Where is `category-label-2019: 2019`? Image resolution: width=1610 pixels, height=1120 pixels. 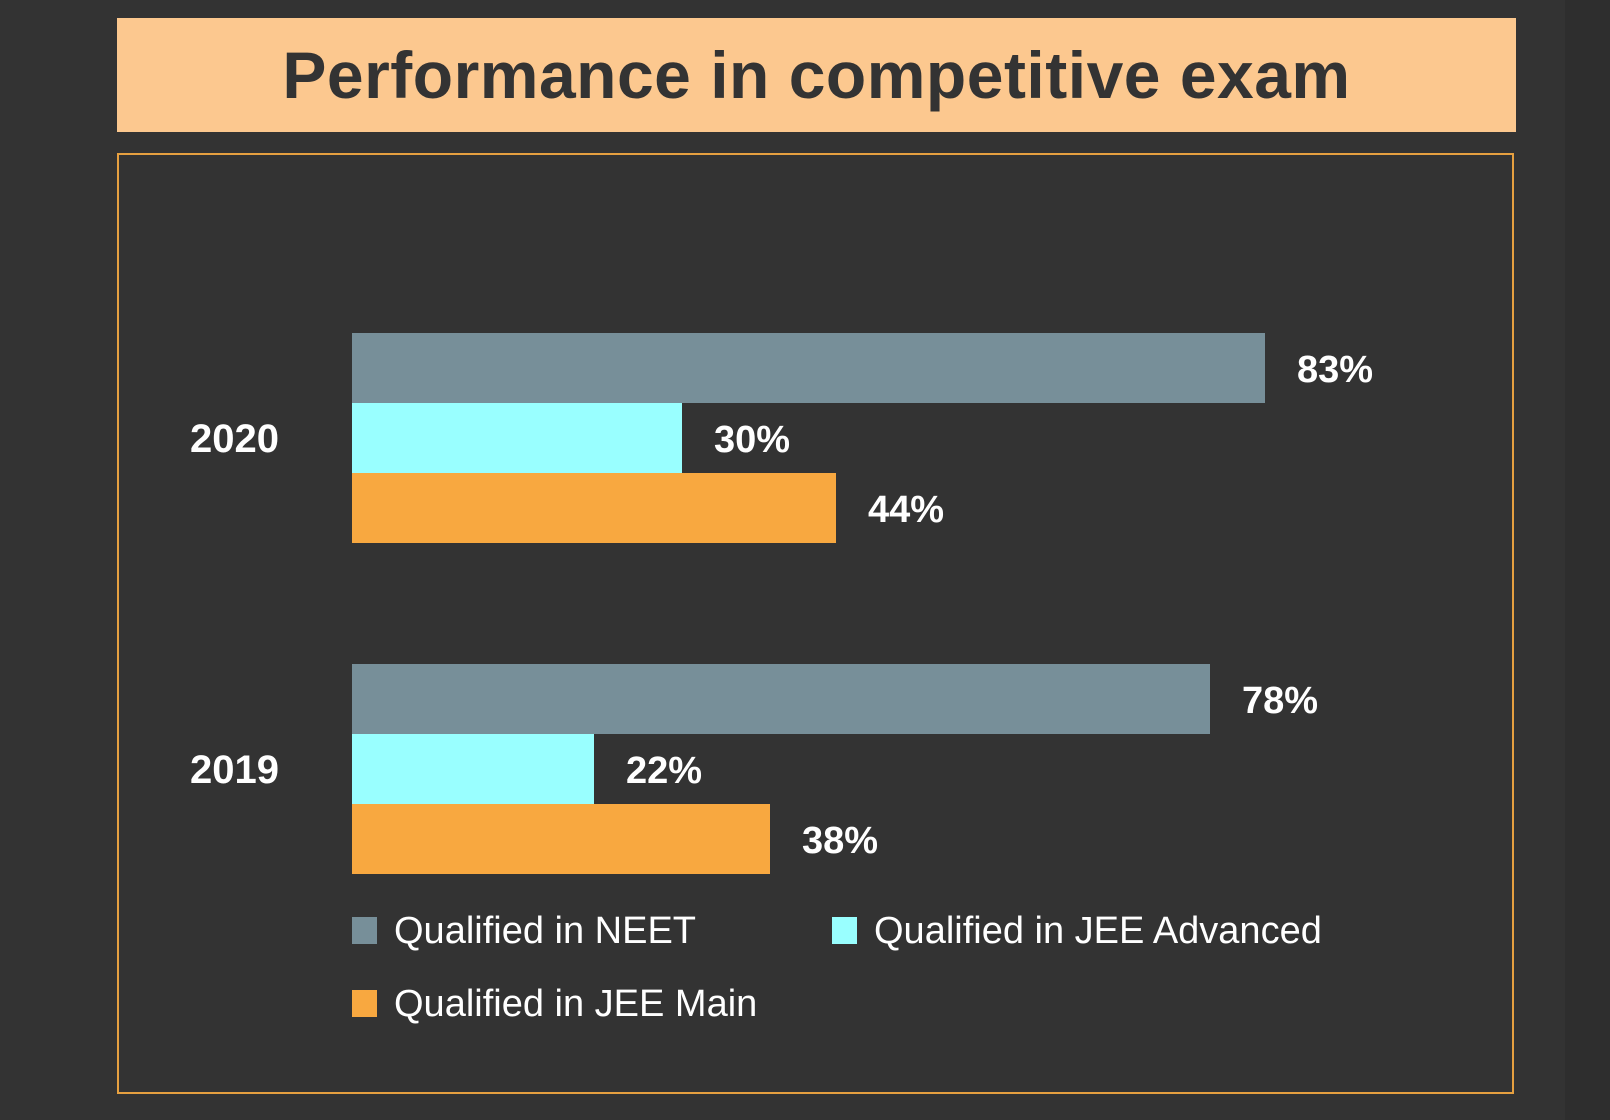
category-label-2019: 2019 is located at coordinates (234, 770).